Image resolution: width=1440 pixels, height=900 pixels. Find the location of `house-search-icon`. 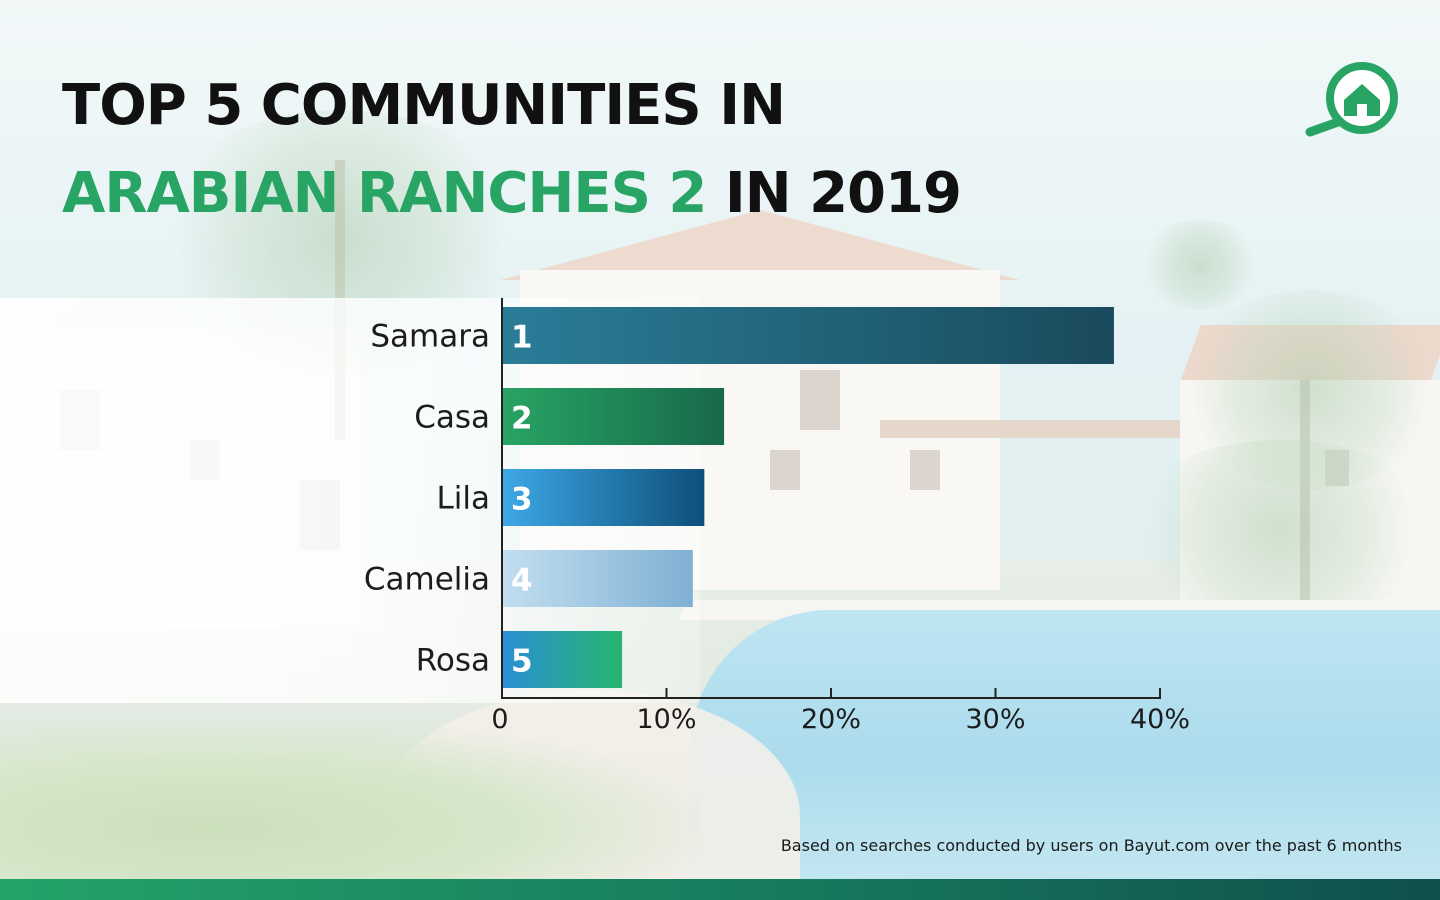

house-search-icon is located at coordinates (1351, 99).